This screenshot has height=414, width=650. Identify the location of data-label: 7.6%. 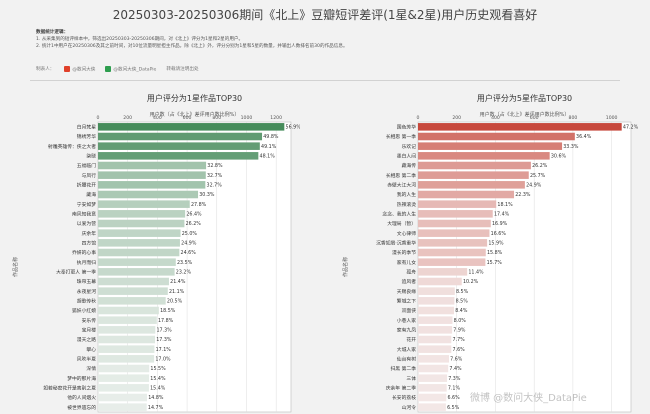
(459, 350).